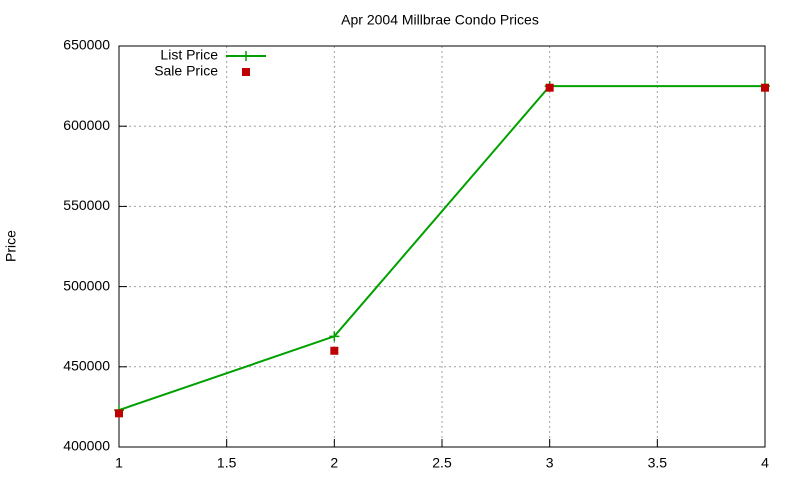 Image resolution: width=800 pixels, height=480 pixels. Describe the element at coordinates (86, 366) in the screenshot. I see `y-tick-label: 450000` at that location.